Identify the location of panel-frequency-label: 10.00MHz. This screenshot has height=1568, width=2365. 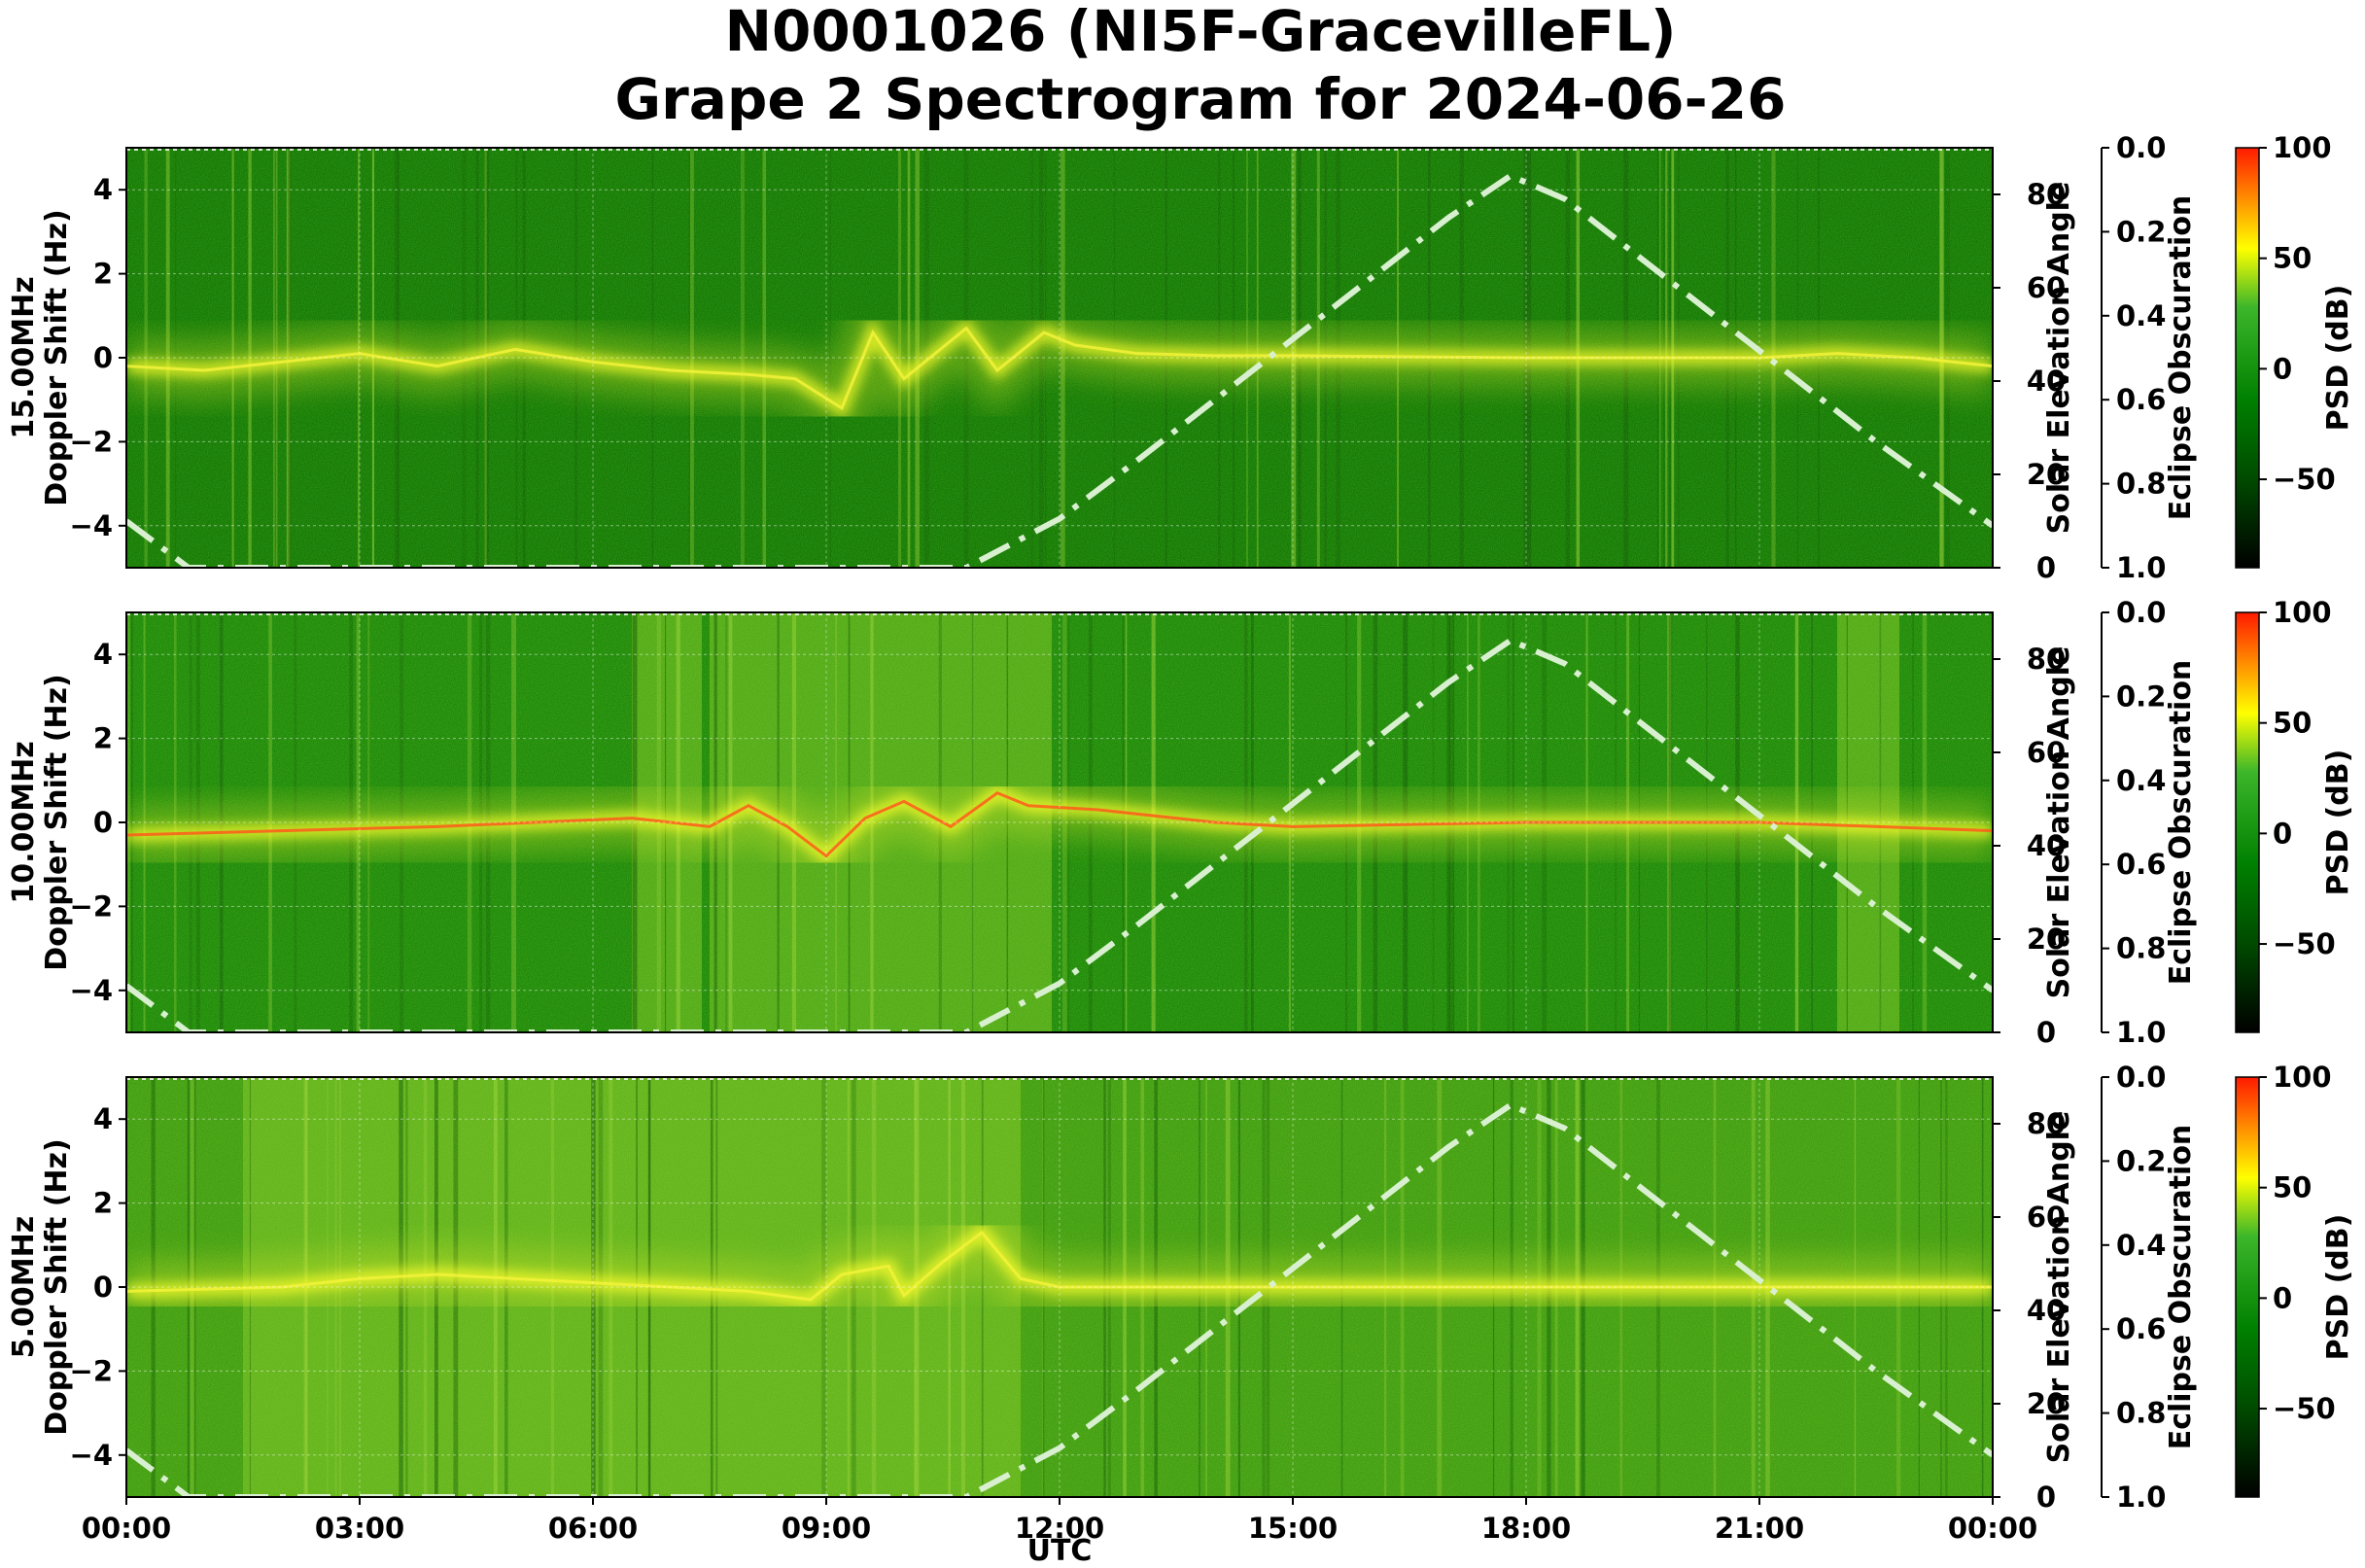
(24, 822).